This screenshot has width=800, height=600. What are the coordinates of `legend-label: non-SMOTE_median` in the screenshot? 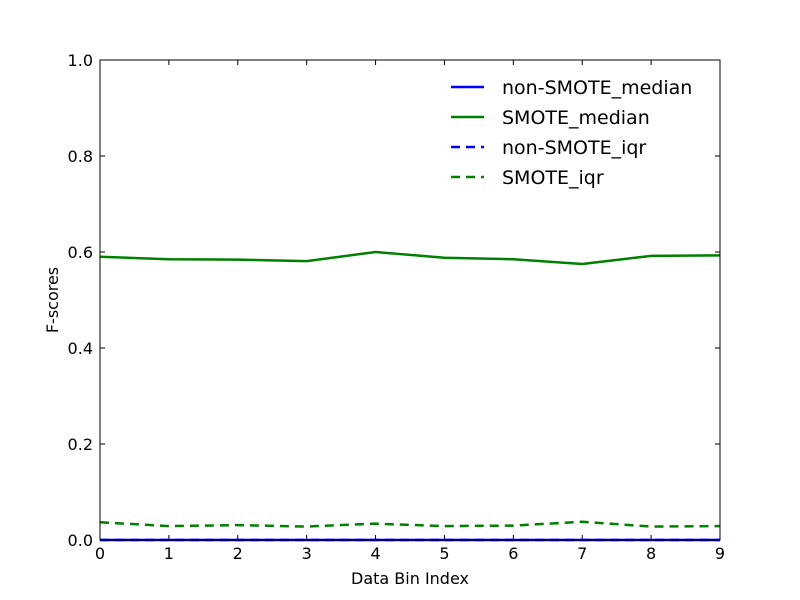 It's located at (597, 88).